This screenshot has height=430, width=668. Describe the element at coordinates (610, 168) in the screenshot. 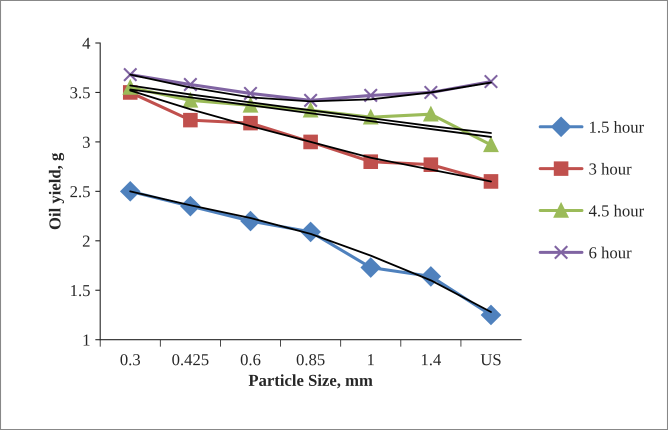

I see `legend-label: 3 hour` at that location.